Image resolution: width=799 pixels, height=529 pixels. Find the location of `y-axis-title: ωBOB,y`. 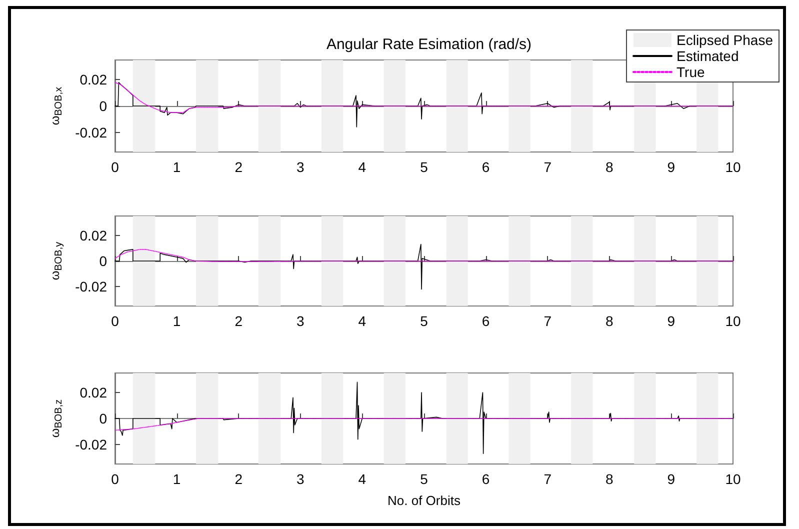

y-axis-title: ωBOB,y is located at coordinates (56, 261).